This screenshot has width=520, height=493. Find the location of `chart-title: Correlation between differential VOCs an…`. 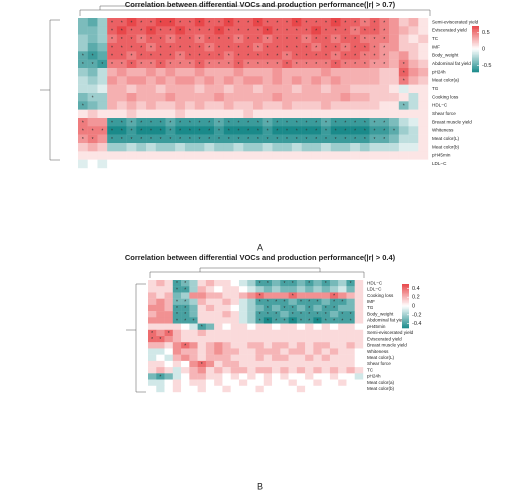

chart-title: Correlation between differential VOCs an… is located at coordinates (260, 4).